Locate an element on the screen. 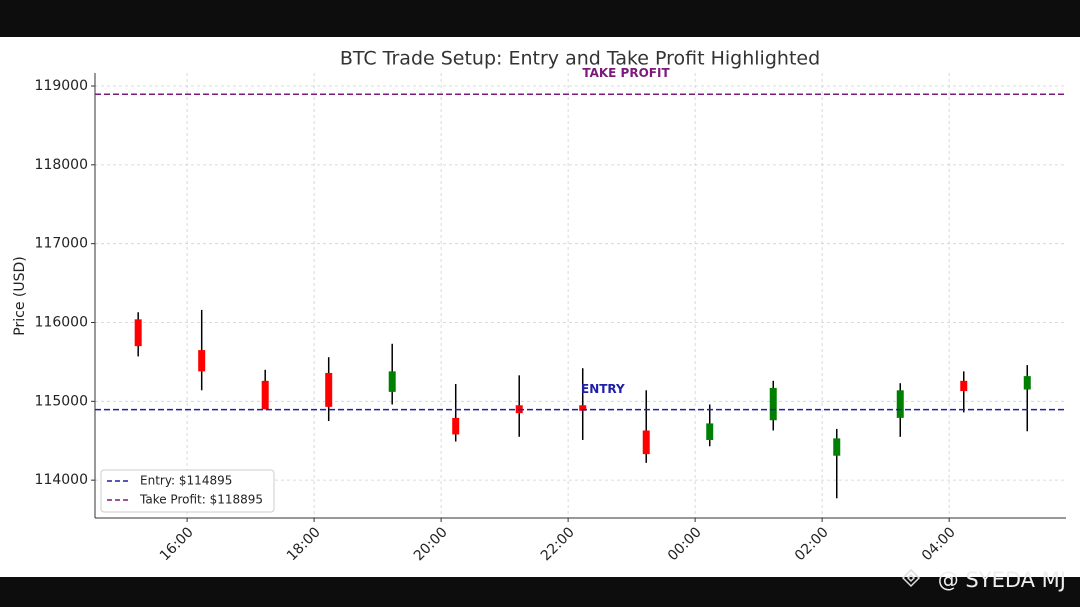  legend-box is located at coordinates (187, 491).